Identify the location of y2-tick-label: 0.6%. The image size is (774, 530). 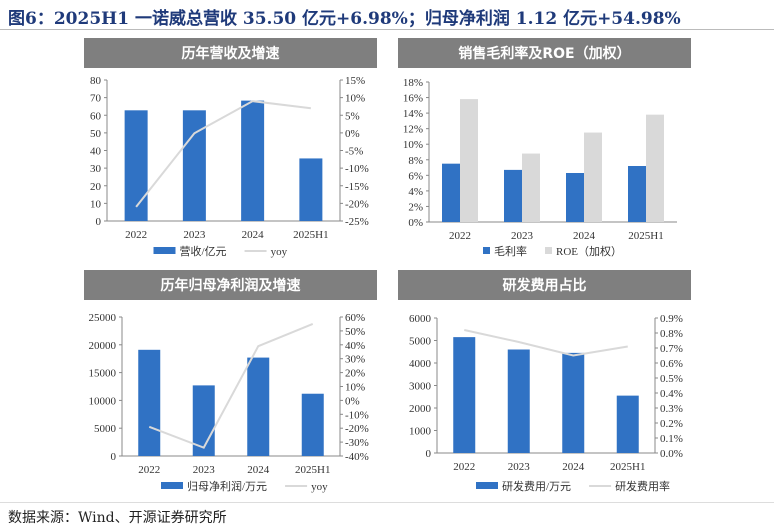
(671, 364).